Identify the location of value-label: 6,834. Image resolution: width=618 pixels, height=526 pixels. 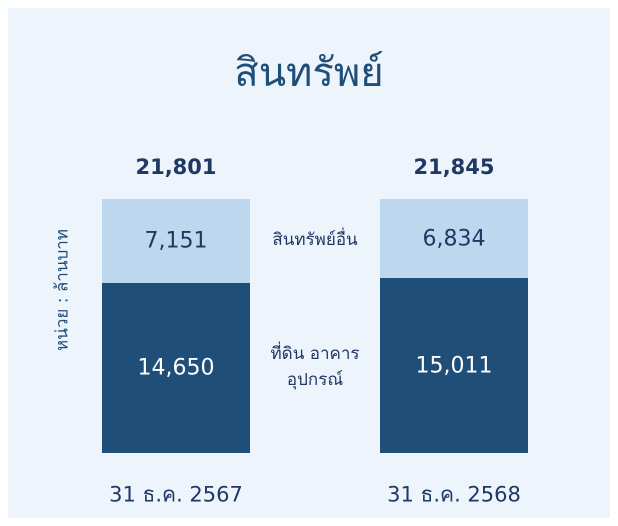
(454, 239).